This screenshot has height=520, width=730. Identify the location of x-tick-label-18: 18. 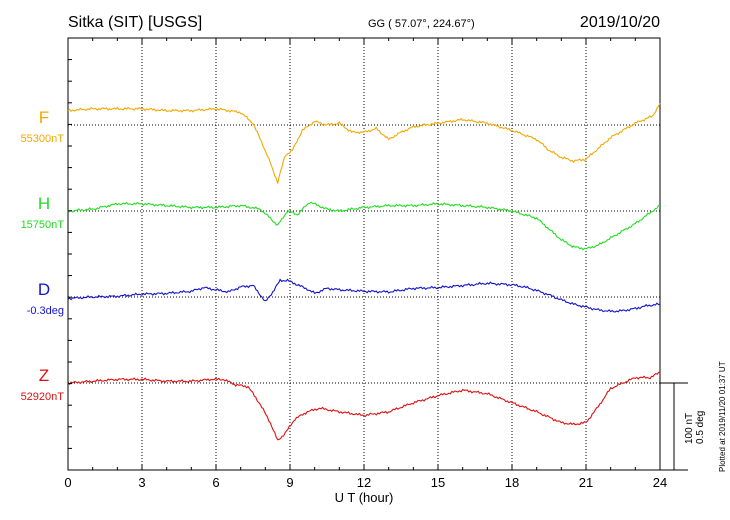
(512, 482).